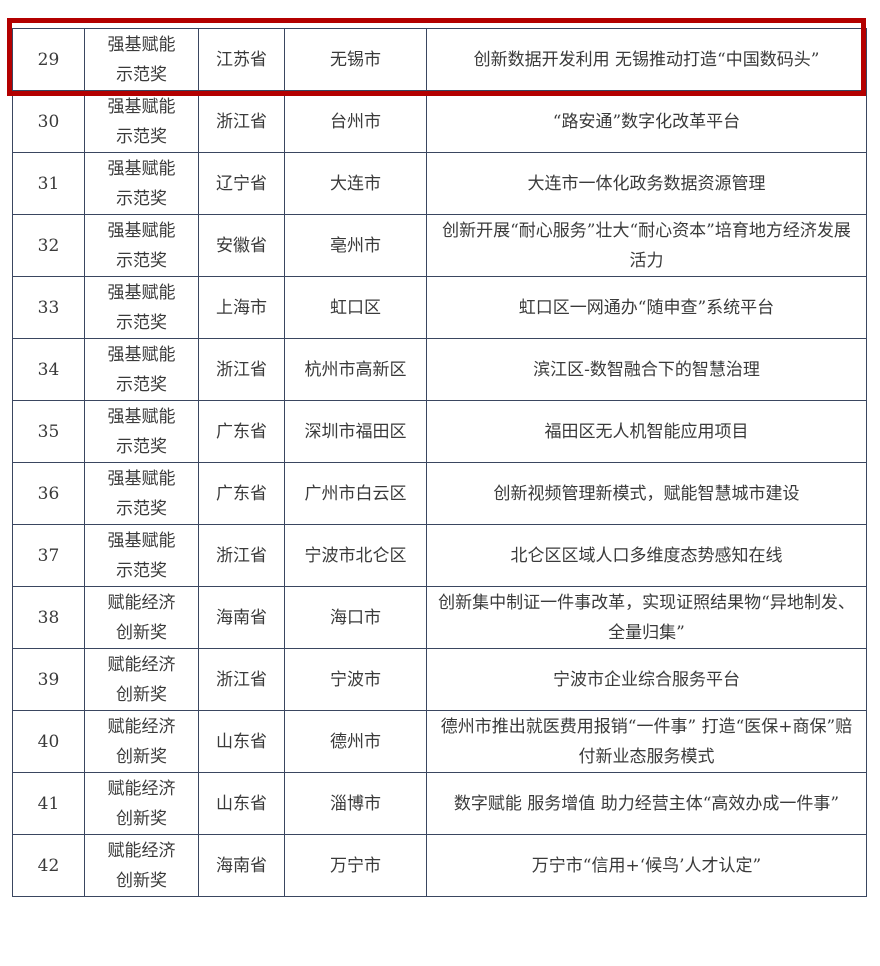 The height and width of the screenshot is (966, 880). Describe the element at coordinates (241, 307) in the screenshot. I see `province: 上海市` at that location.